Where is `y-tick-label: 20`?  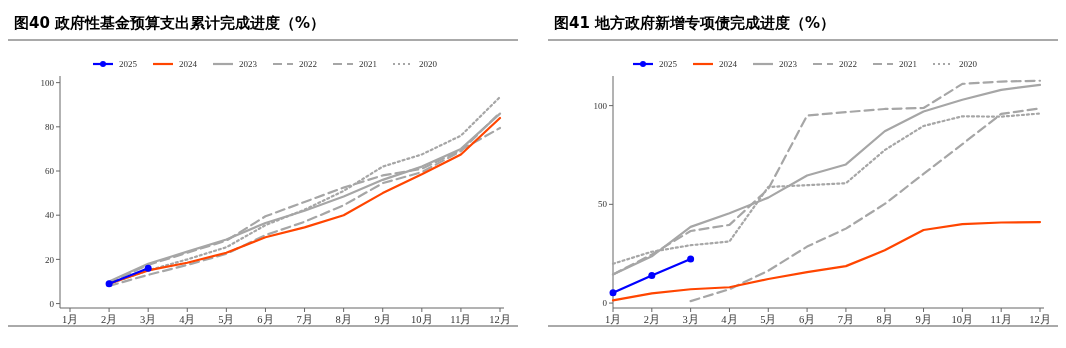 y-tick-label: 20 is located at coordinates (50, 259).